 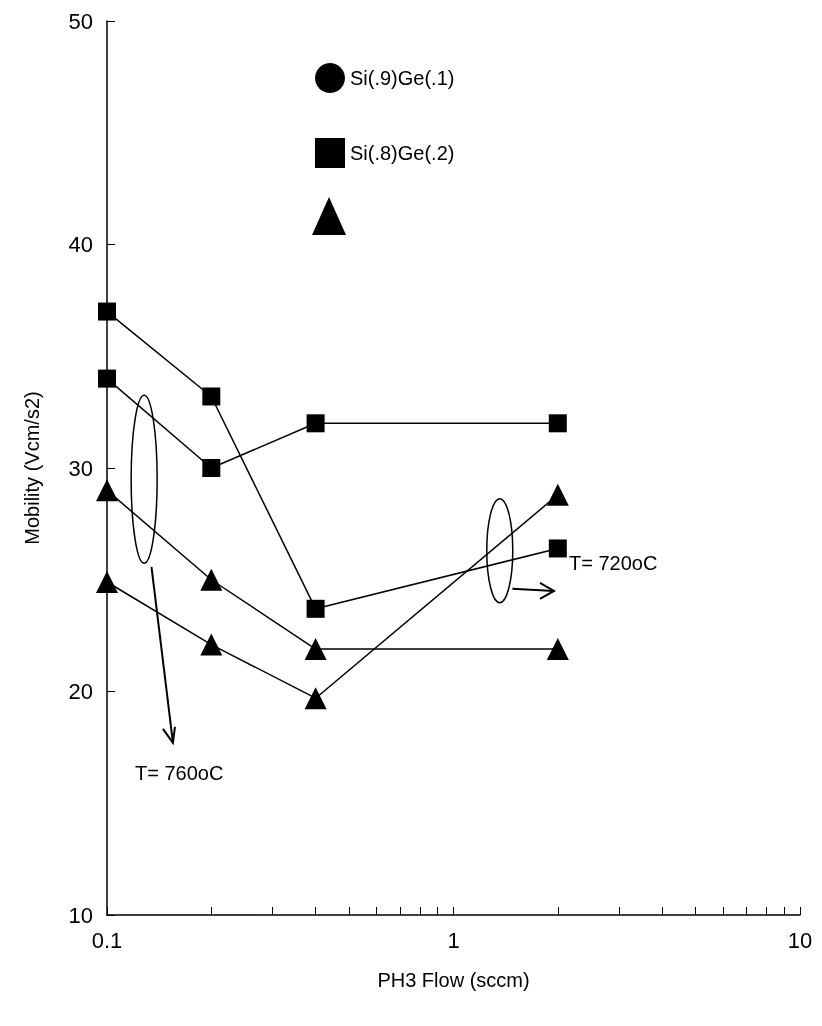 What do you see at coordinates (80, 468) in the screenshot?
I see `y-tick-label: 30` at bounding box center [80, 468].